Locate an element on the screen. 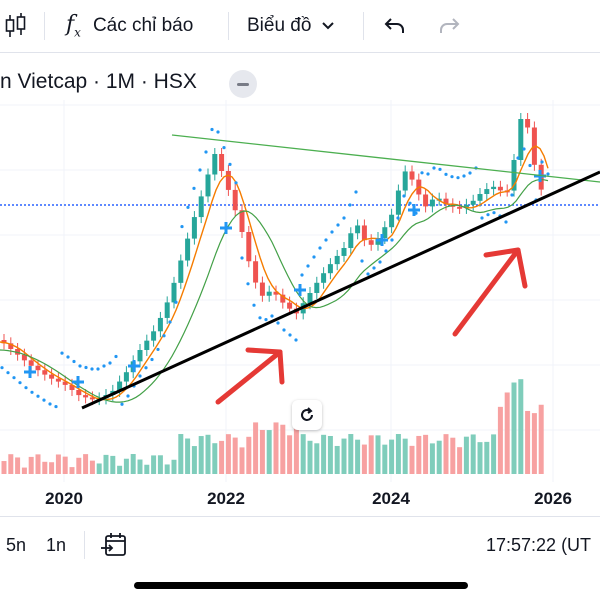  volume-bars is located at coordinates (272, 426).